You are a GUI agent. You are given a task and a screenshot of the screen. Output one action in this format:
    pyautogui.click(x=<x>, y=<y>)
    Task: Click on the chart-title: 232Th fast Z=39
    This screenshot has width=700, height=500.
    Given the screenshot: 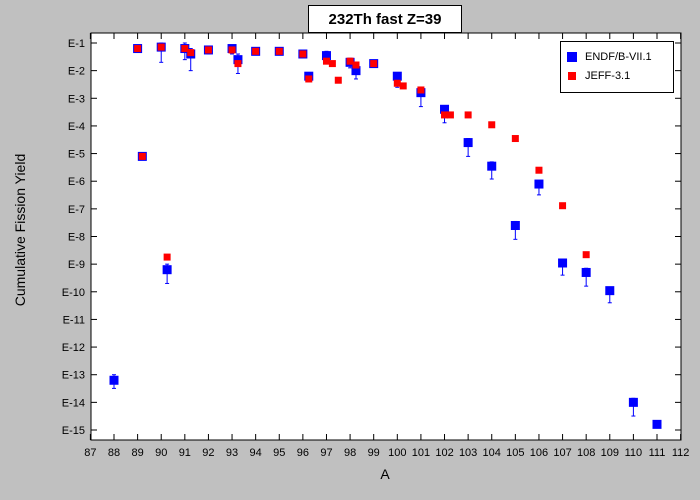 What is the action you would take?
    pyautogui.click(x=385, y=19)
    